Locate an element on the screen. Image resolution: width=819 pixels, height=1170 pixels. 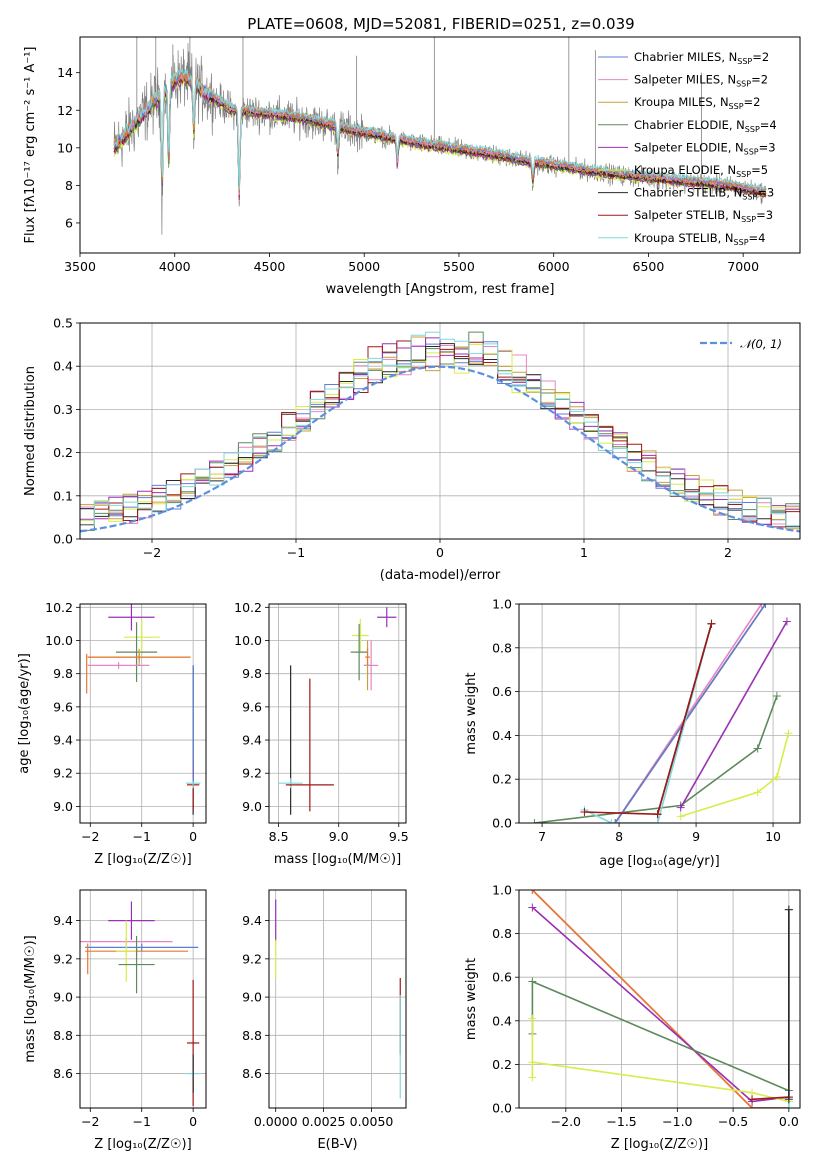
y-tick-label: 0.5 is located at coordinates (63, 323).